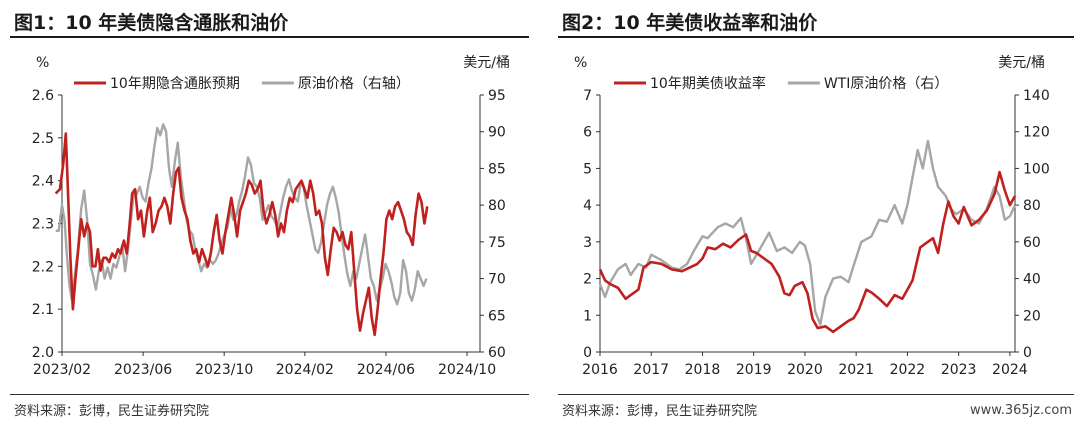 Image resolution: width=1080 pixels, height=424 pixels. Describe the element at coordinates (587, 316) in the screenshot. I see `left-tick-label: 1` at that location.